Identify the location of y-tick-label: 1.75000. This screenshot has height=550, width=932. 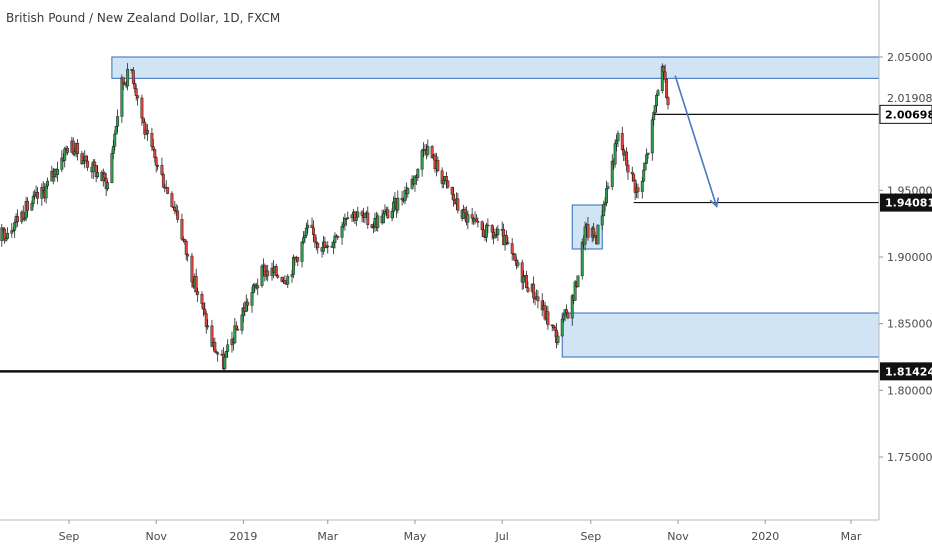
(909, 457).